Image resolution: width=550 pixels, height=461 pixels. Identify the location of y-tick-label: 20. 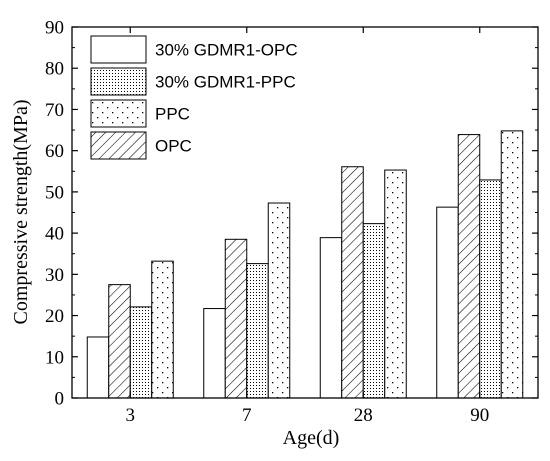
(54, 316).